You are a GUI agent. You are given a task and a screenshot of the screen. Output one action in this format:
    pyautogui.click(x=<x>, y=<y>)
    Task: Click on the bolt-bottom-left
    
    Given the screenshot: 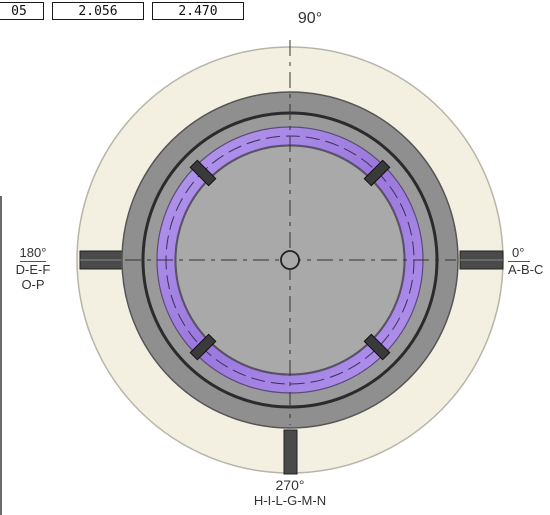 What is the action you would take?
    pyautogui.click(x=203, y=347)
    